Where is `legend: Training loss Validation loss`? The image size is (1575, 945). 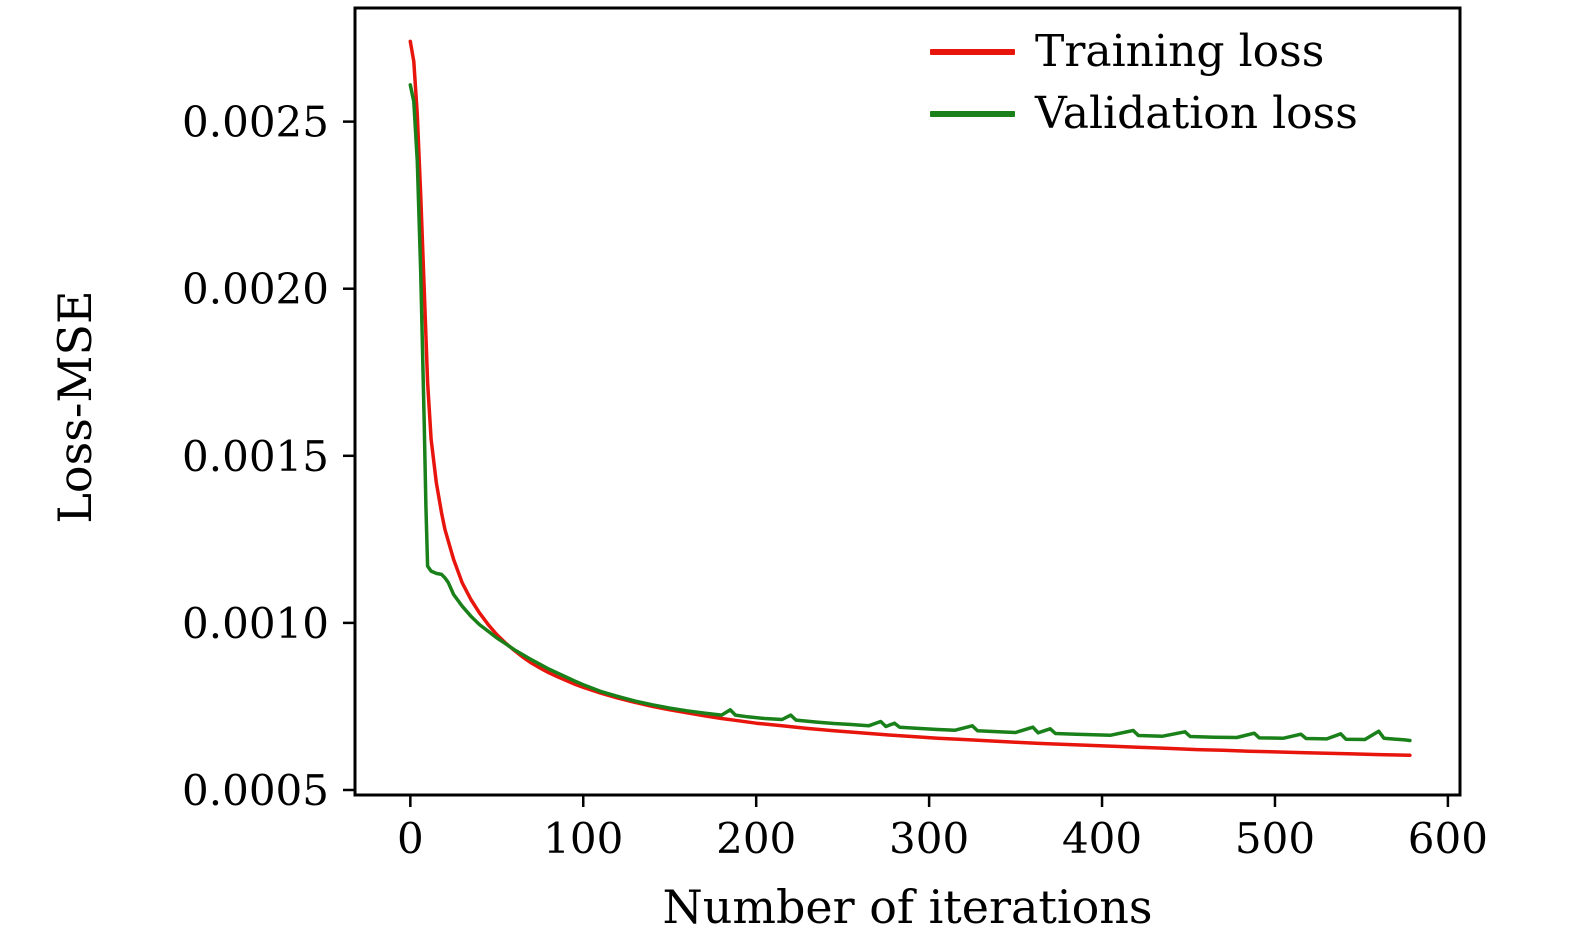
legend: Training loss Validation loss is located at coordinates (1144, 83).